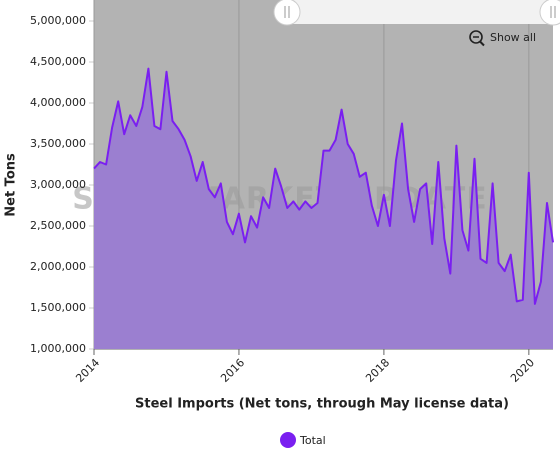 This screenshot has height=450, width=560. What do you see at coordinates (58, 307) in the screenshot?
I see `y-tick-label: 1,500,000` at bounding box center [58, 307].